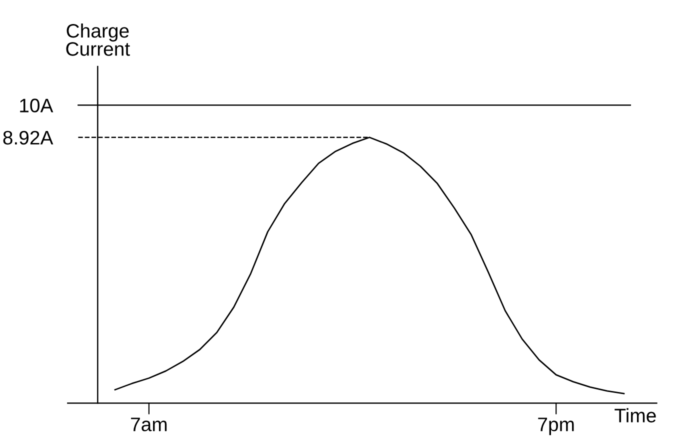 Image resolution: width=677 pixels, height=443 pixels. What do you see at coordinates (98, 39) in the screenshot?
I see `y-axis-title: Charge Current` at bounding box center [98, 39].